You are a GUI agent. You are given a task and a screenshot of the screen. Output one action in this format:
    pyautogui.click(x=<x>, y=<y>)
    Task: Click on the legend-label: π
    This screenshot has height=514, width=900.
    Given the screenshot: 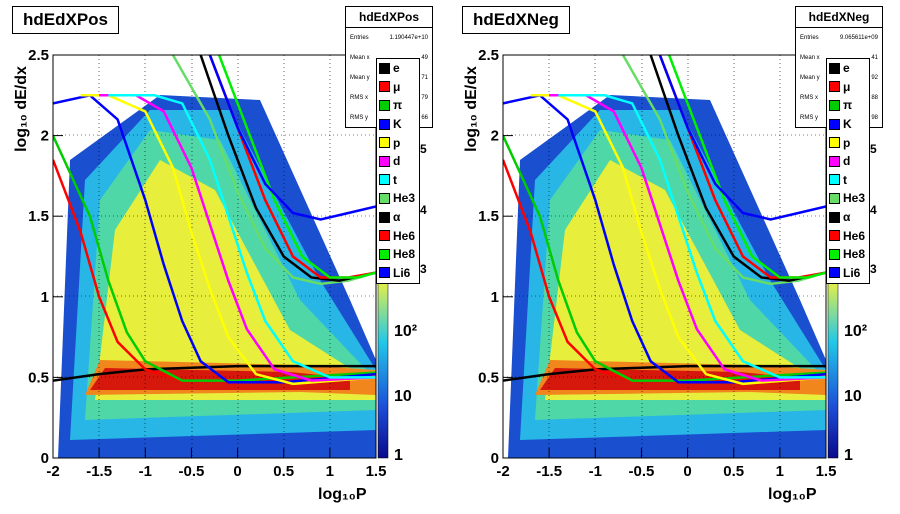 What is the action you would take?
    pyautogui.click(x=398, y=105)
    